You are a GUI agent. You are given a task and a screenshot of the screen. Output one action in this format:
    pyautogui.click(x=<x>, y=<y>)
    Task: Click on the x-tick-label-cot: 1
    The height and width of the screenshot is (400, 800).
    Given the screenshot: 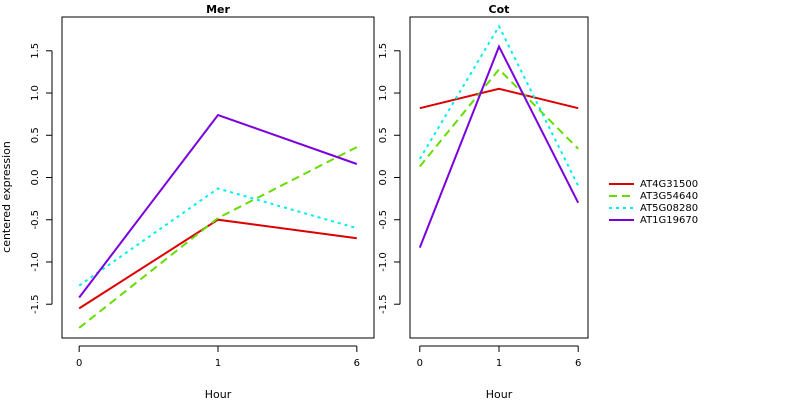 What is the action you would take?
    pyautogui.click(x=499, y=363)
    